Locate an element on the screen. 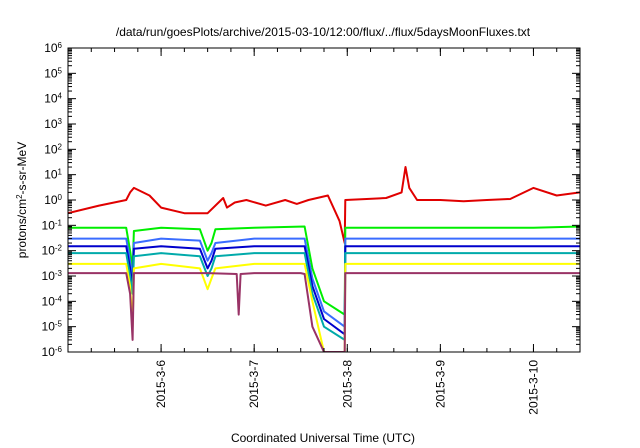 This screenshot has height=448, width=640. y-tick-label: 10⁻¹ is located at coordinates (52, 225).